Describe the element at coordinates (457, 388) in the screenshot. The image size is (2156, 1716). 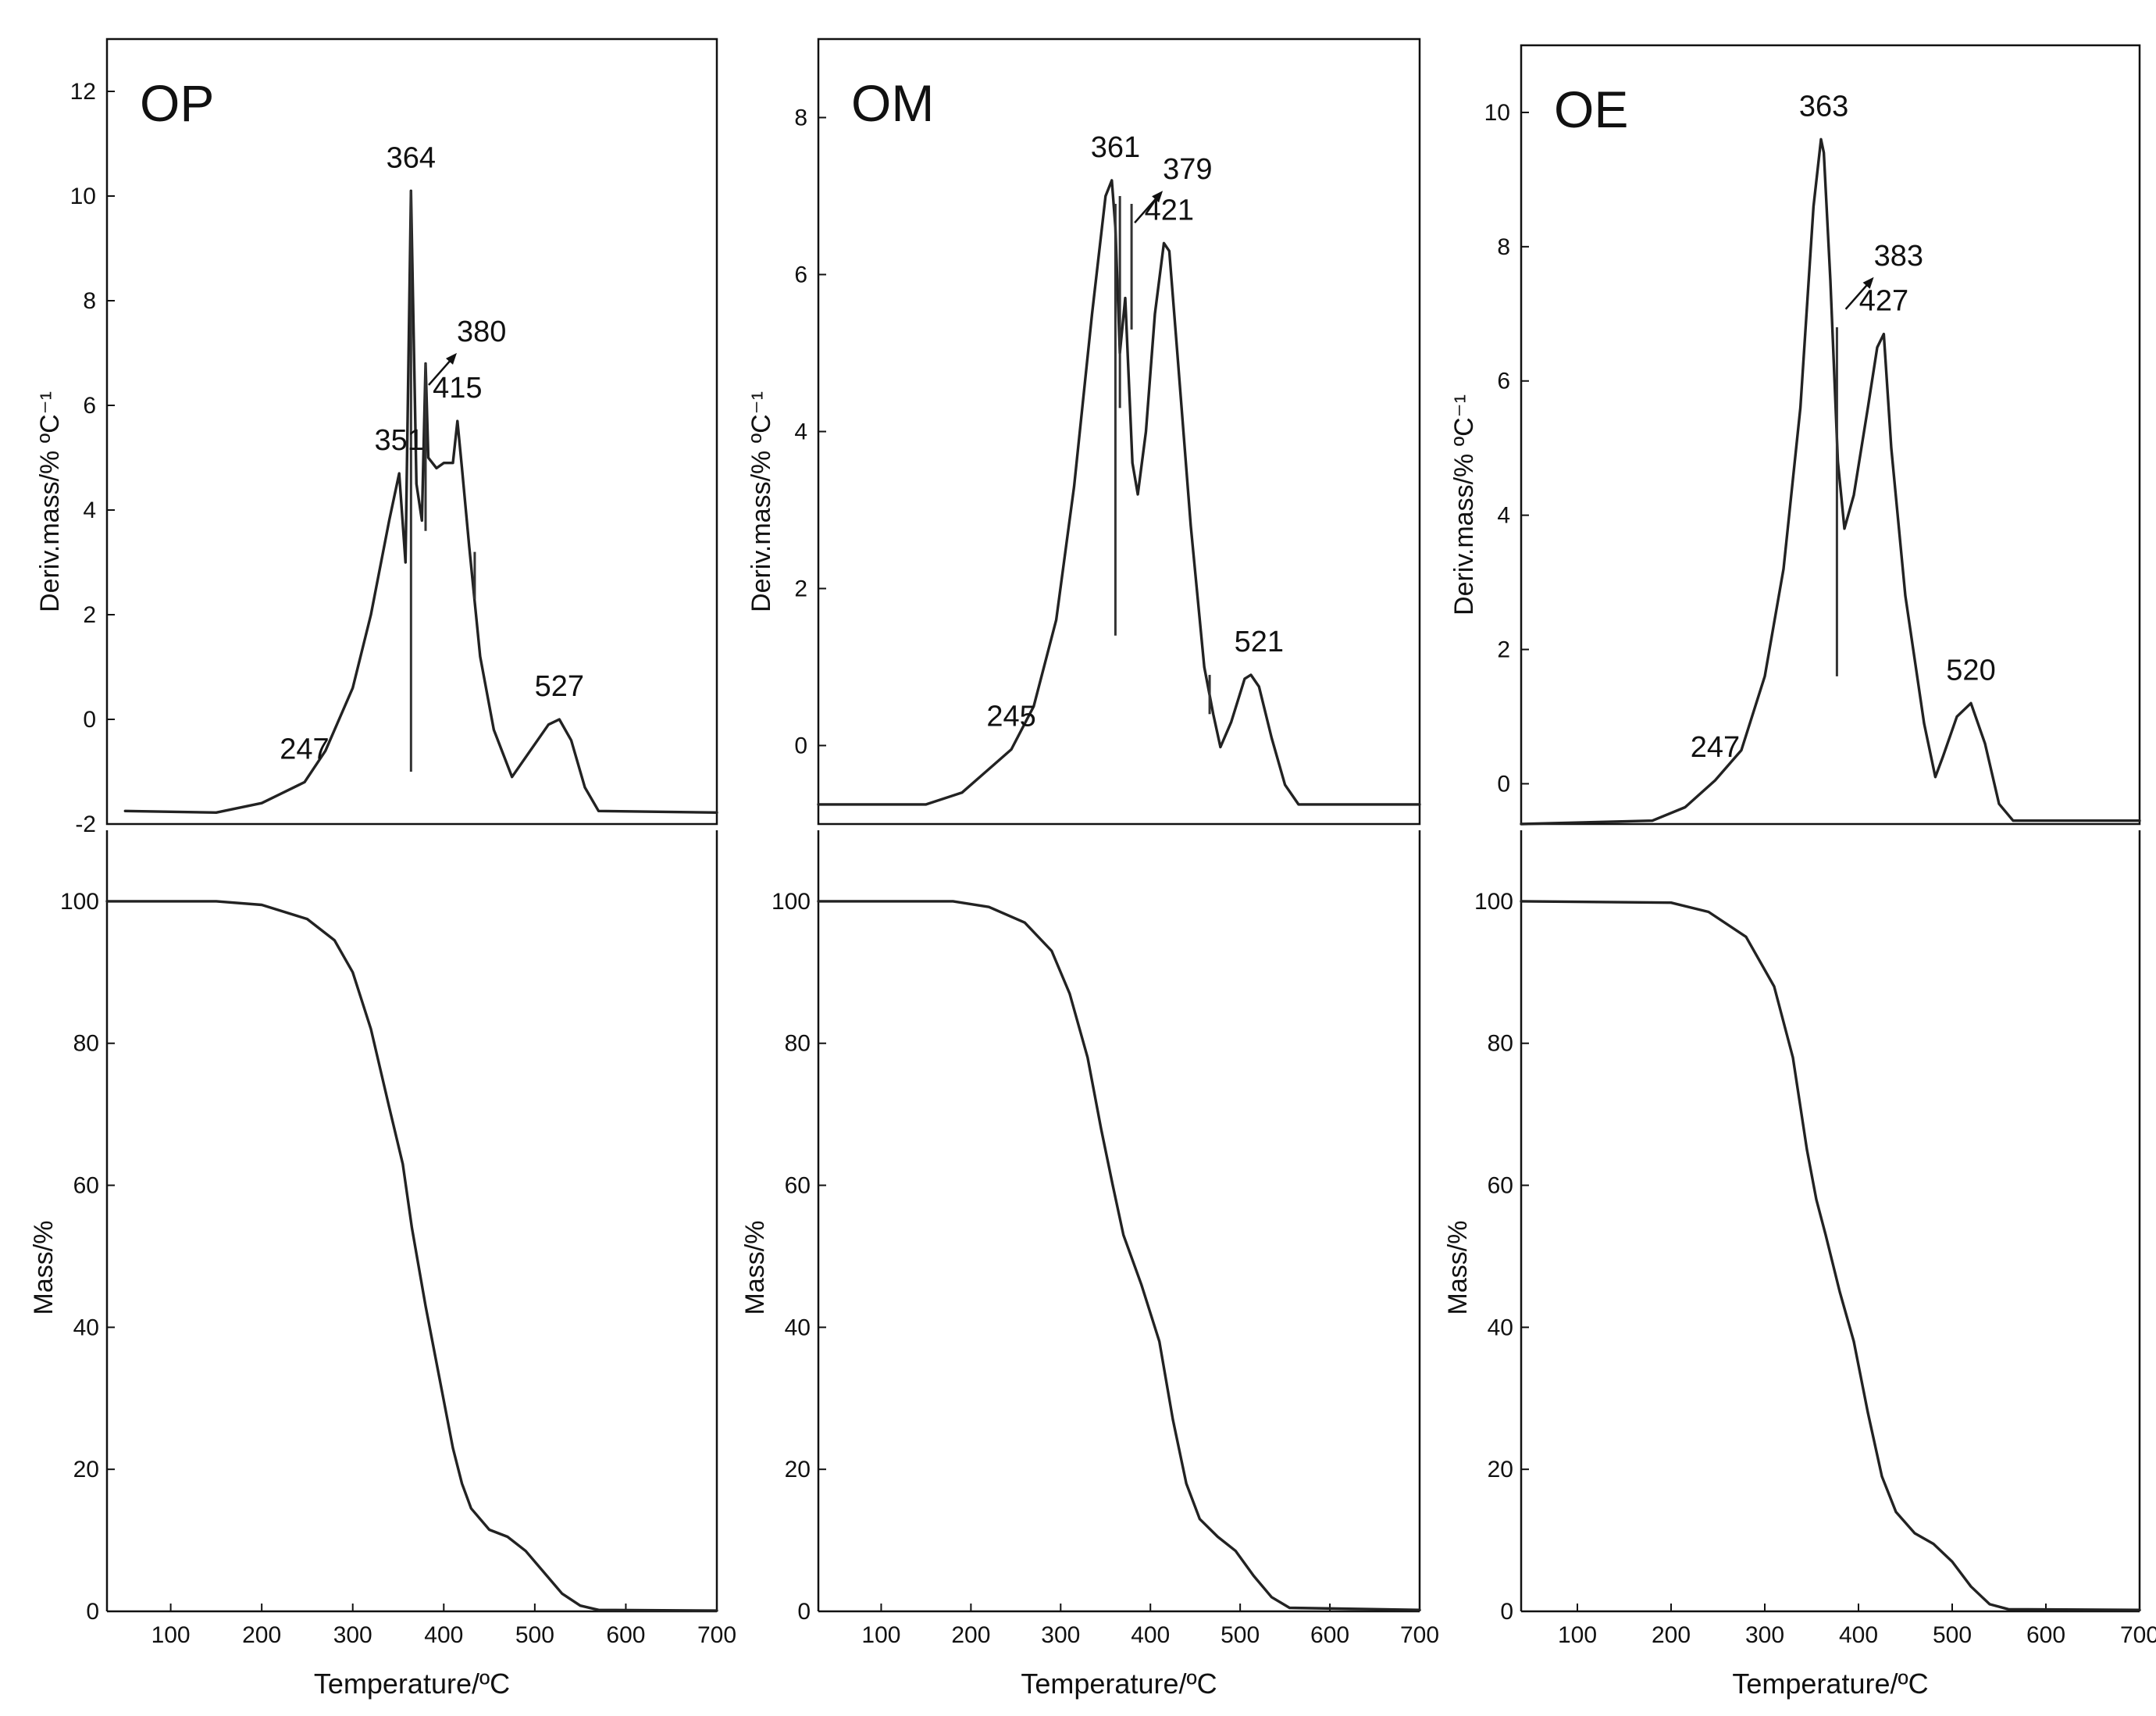
I see `peak-label: 415` at that location.